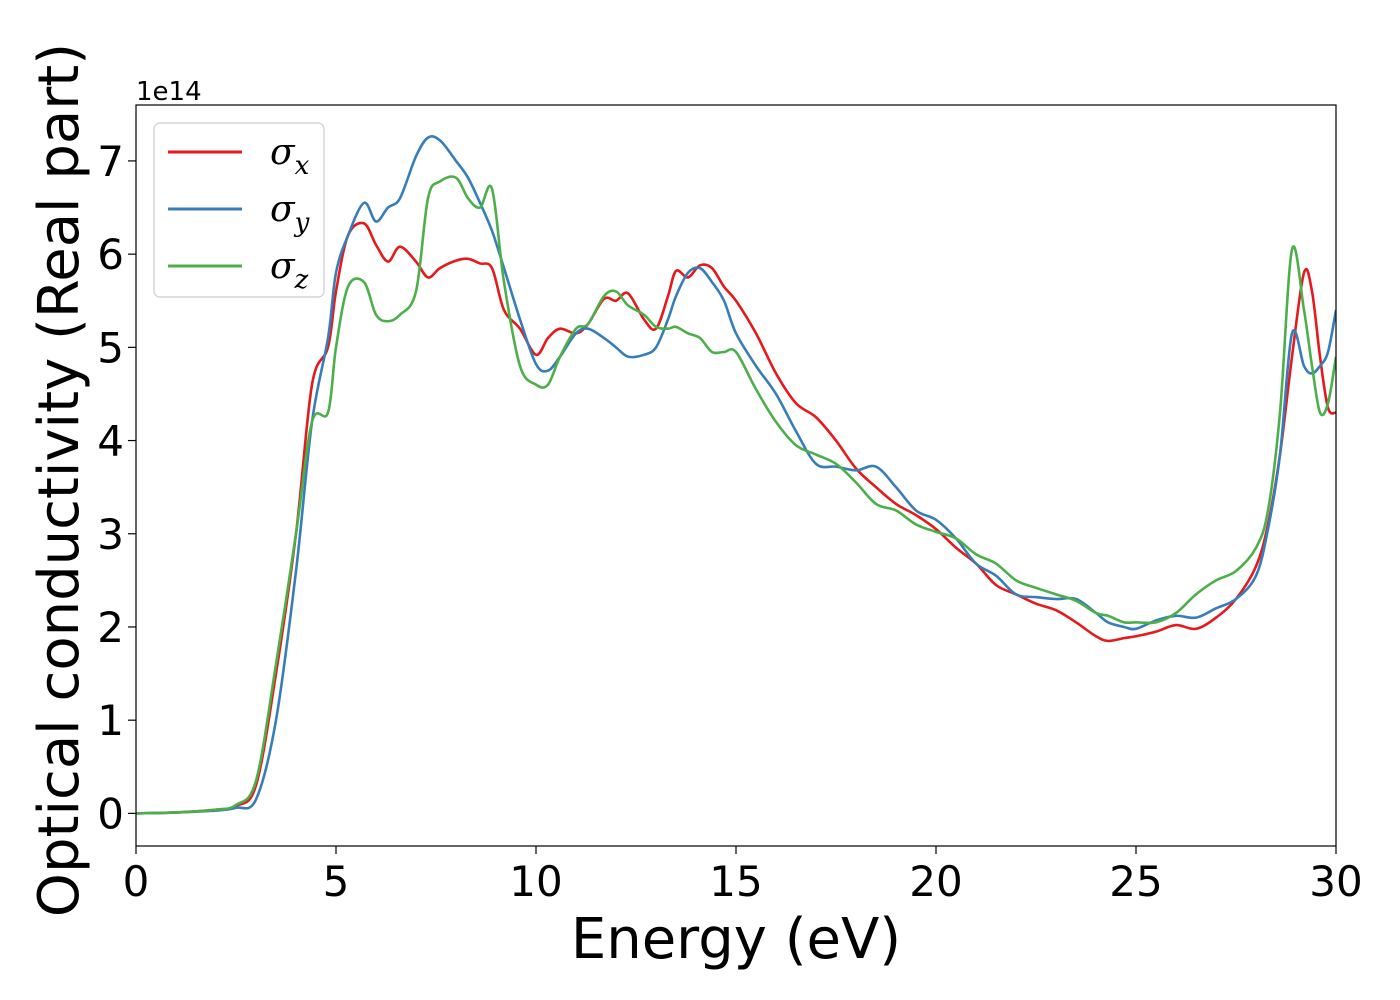 This screenshot has height=1000, width=1400. What do you see at coordinates (1335, 881) in the screenshot?
I see `x-tick-label: 30` at bounding box center [1335, 881].